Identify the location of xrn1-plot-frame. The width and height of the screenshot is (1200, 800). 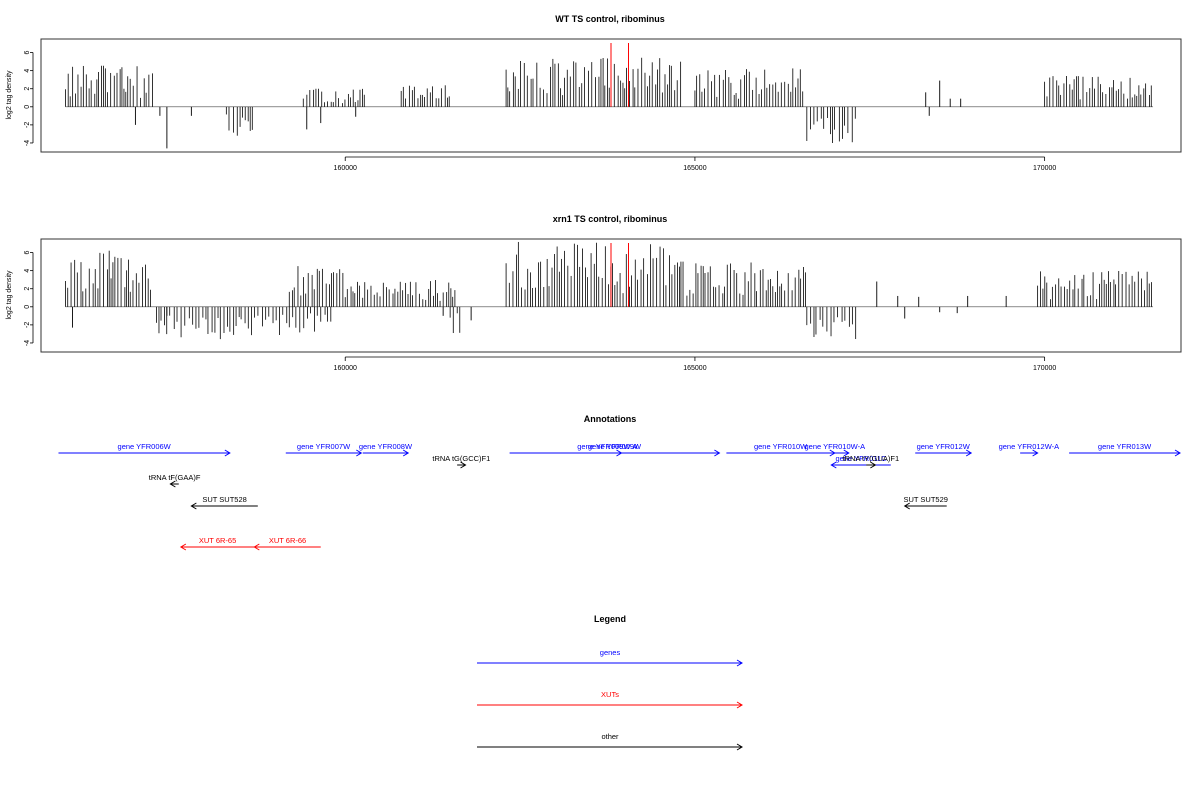
(611, 295).